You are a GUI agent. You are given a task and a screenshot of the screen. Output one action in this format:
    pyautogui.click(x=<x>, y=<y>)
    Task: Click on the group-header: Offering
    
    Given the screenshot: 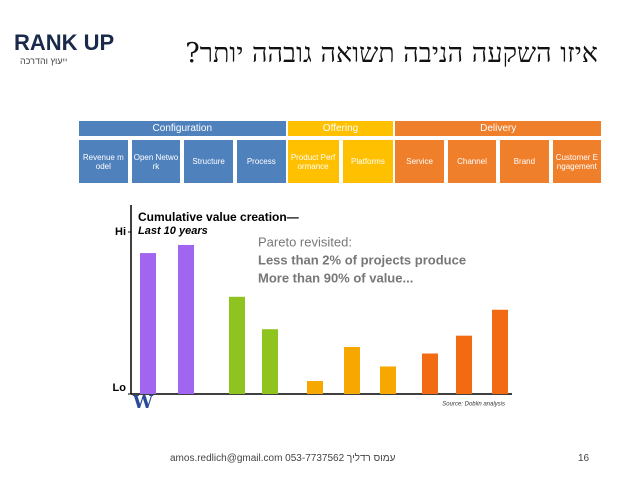 What is the action you would take?
    pyautogui.click(x=340, y=128)
    